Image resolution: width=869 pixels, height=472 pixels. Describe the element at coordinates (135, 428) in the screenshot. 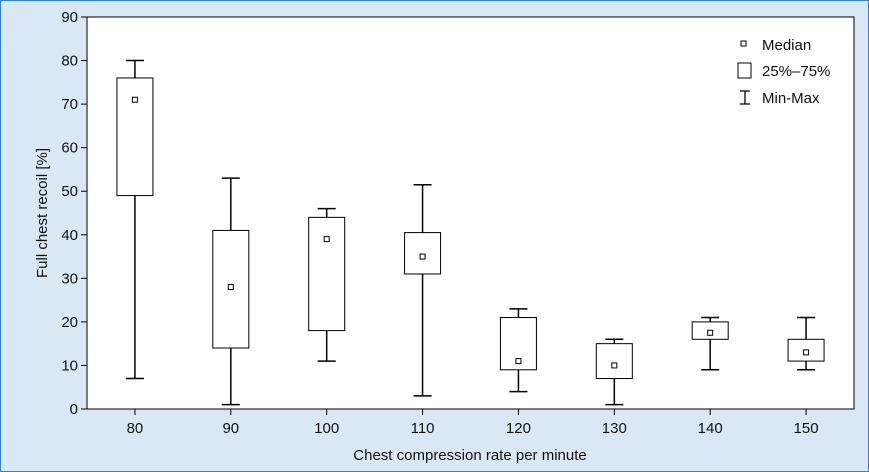

I see `x-tick-label: 80` at that location.